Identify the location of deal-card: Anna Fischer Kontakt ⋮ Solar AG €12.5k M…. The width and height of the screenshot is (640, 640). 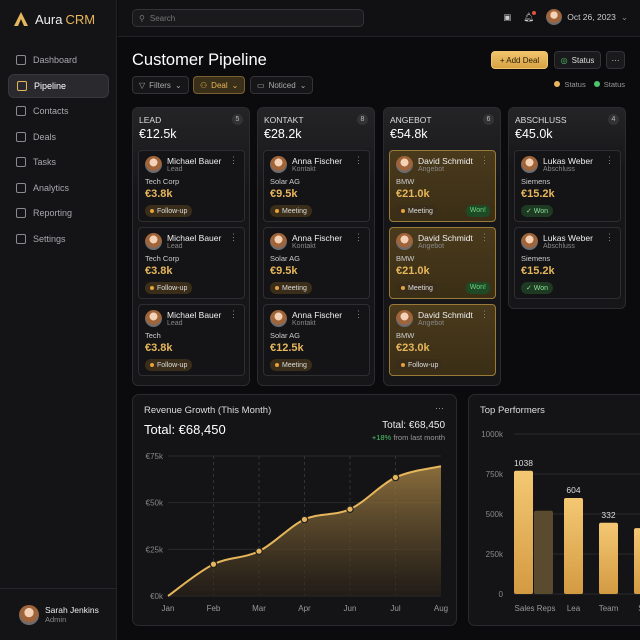
(316, 340).